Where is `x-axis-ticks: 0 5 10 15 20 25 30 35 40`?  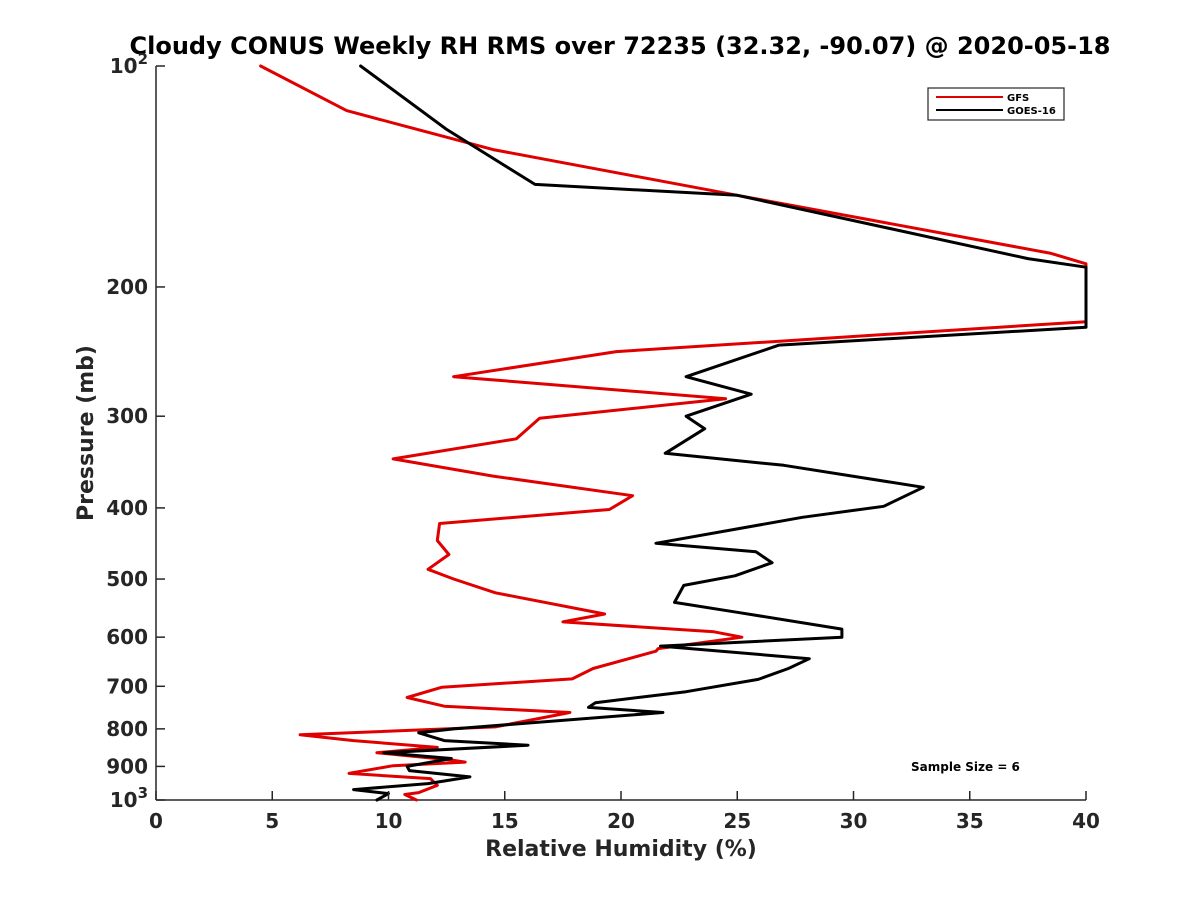
x-axis-ticks: 0 5 10 15 20 25 30 35 40 is located at coordinates (624, 812).